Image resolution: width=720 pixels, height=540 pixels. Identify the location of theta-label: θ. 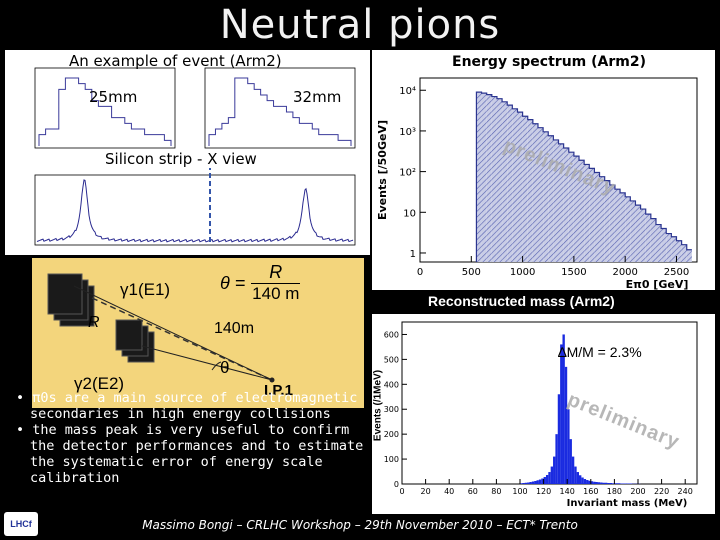
(225, 367).